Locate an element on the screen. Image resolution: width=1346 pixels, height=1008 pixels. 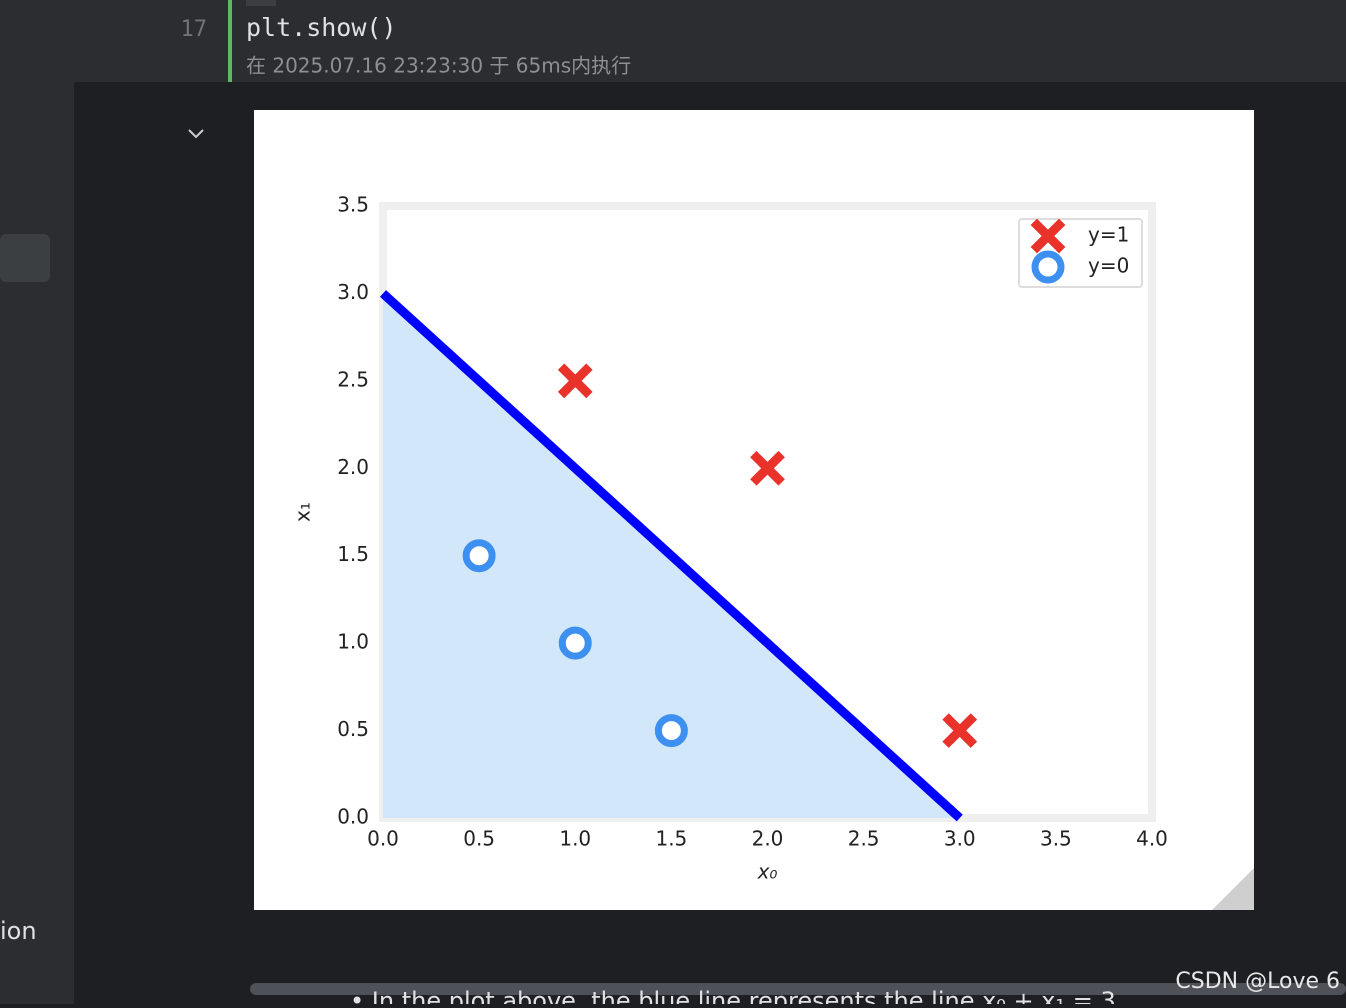
cell-tab is located at coordinates (261, 3).